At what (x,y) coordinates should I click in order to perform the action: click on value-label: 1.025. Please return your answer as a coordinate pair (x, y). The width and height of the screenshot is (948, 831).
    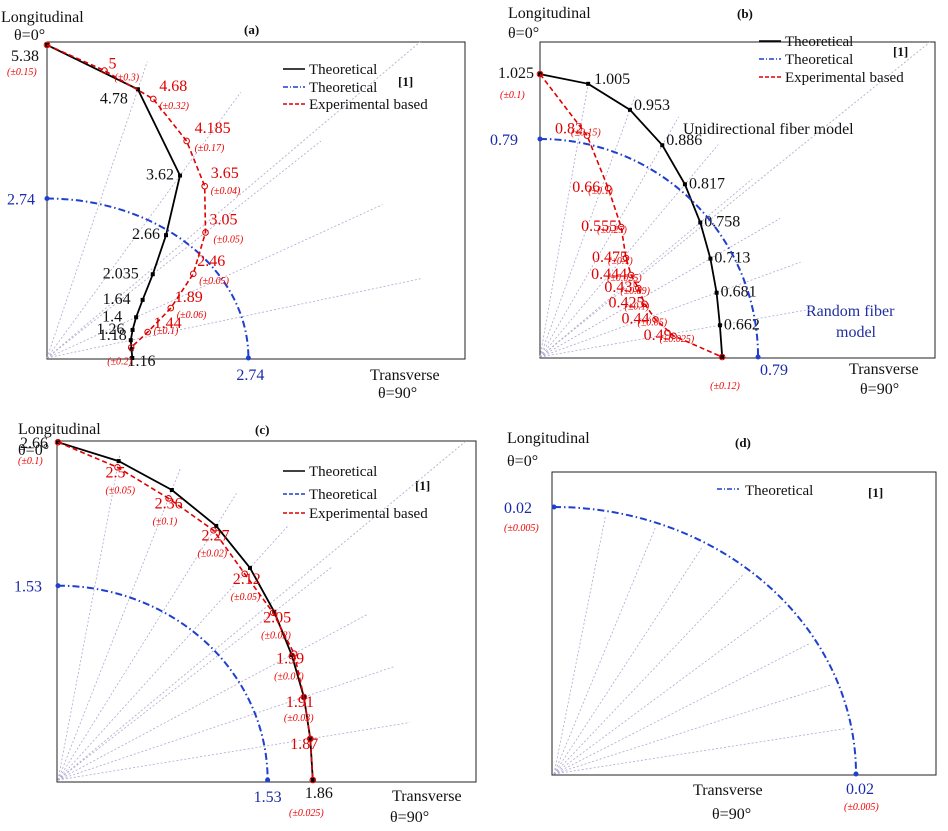
    Looking at the image, I should click on (516, 73).